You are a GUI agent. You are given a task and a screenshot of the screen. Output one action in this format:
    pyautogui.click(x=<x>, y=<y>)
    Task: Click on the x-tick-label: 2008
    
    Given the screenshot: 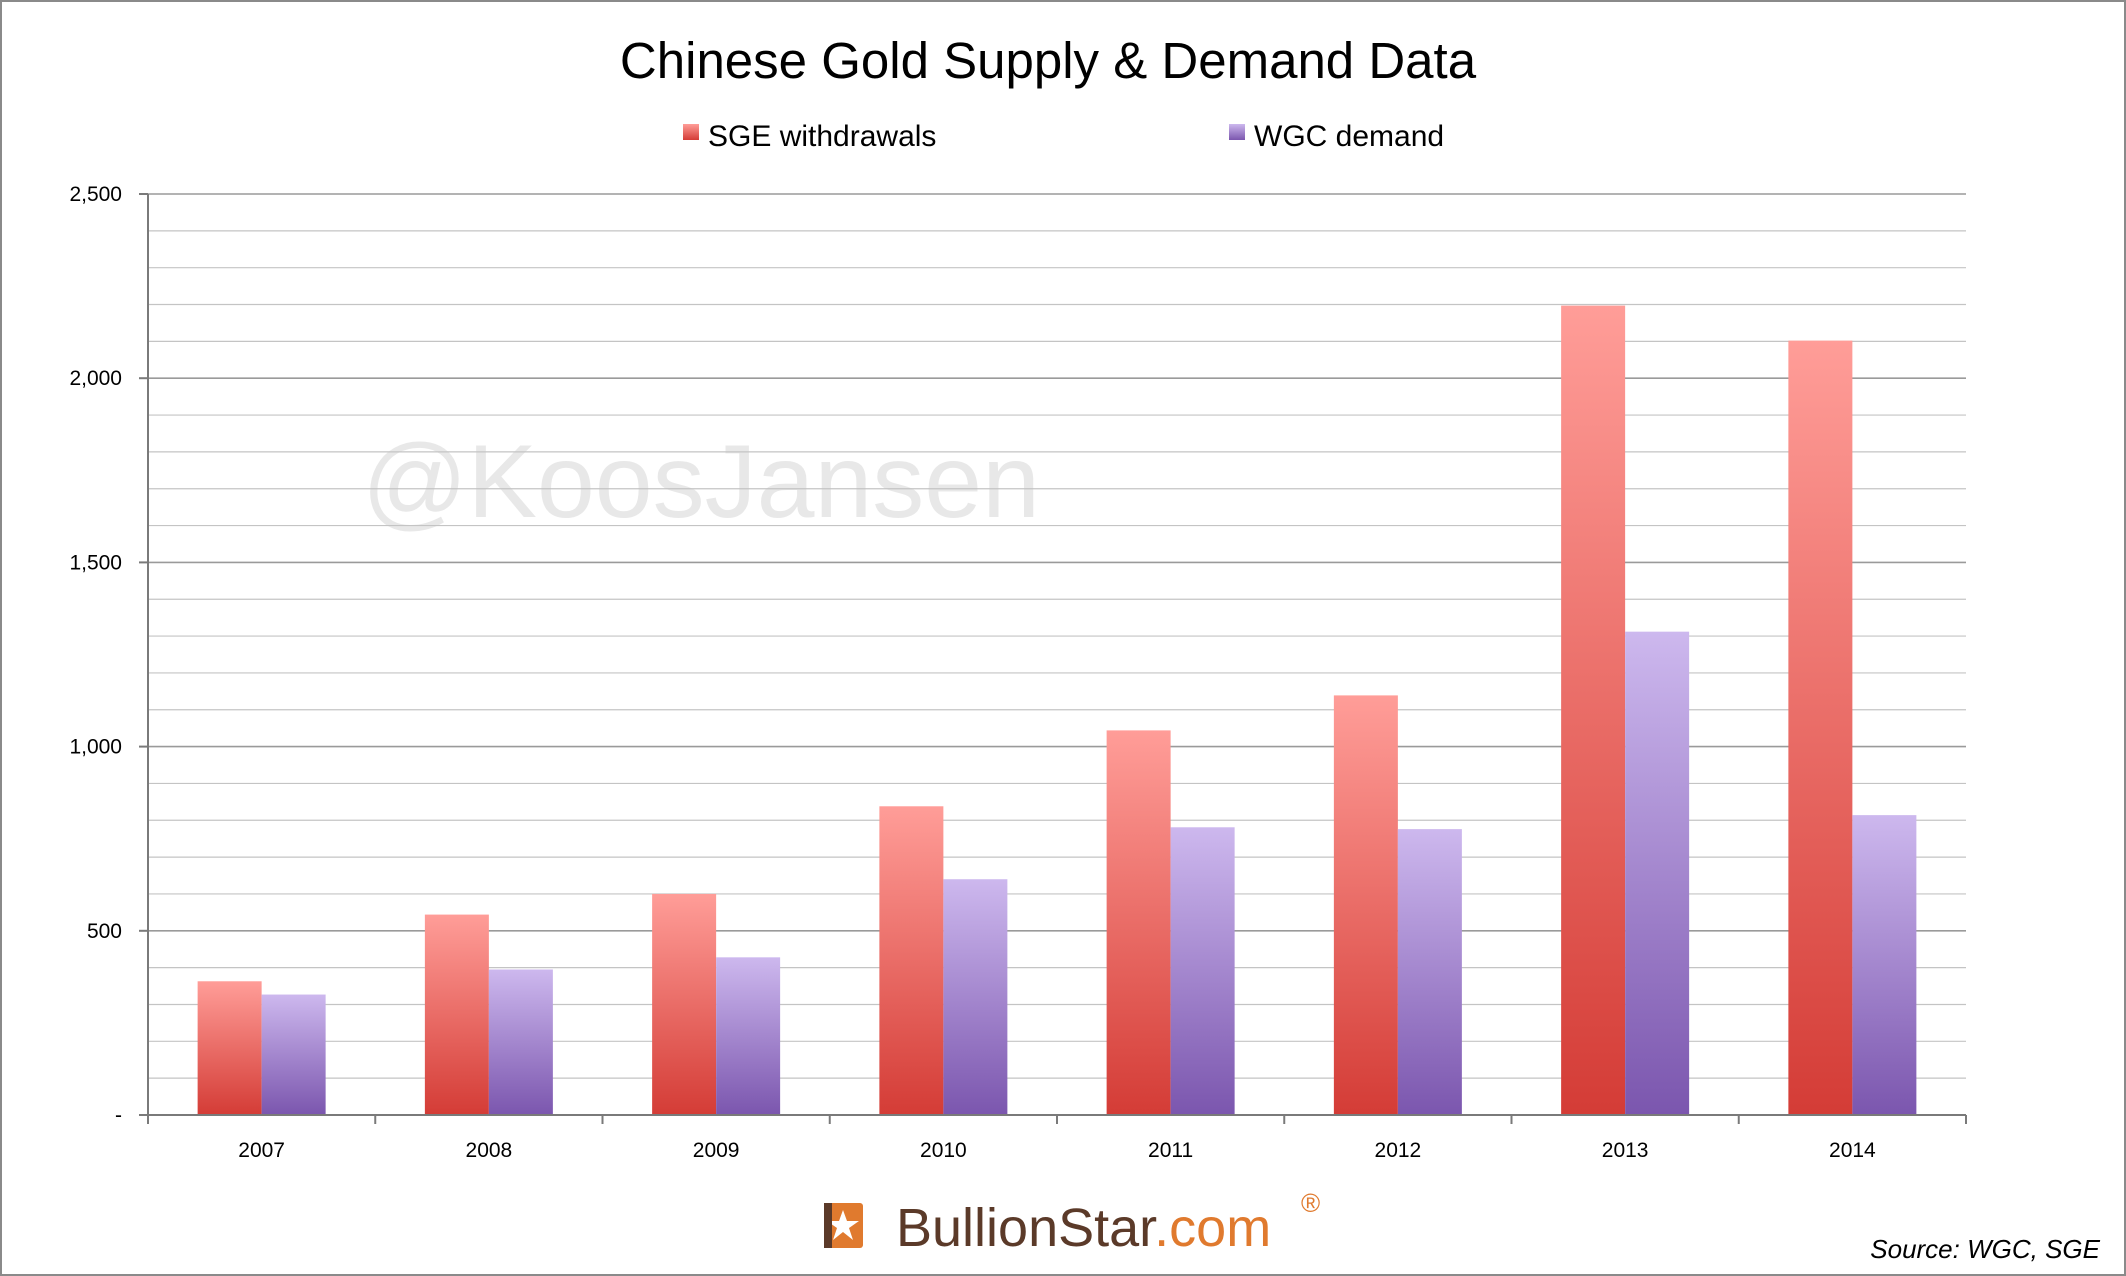 What is the action you would take?
    pyautogui.click(x=489, y=1150)
    